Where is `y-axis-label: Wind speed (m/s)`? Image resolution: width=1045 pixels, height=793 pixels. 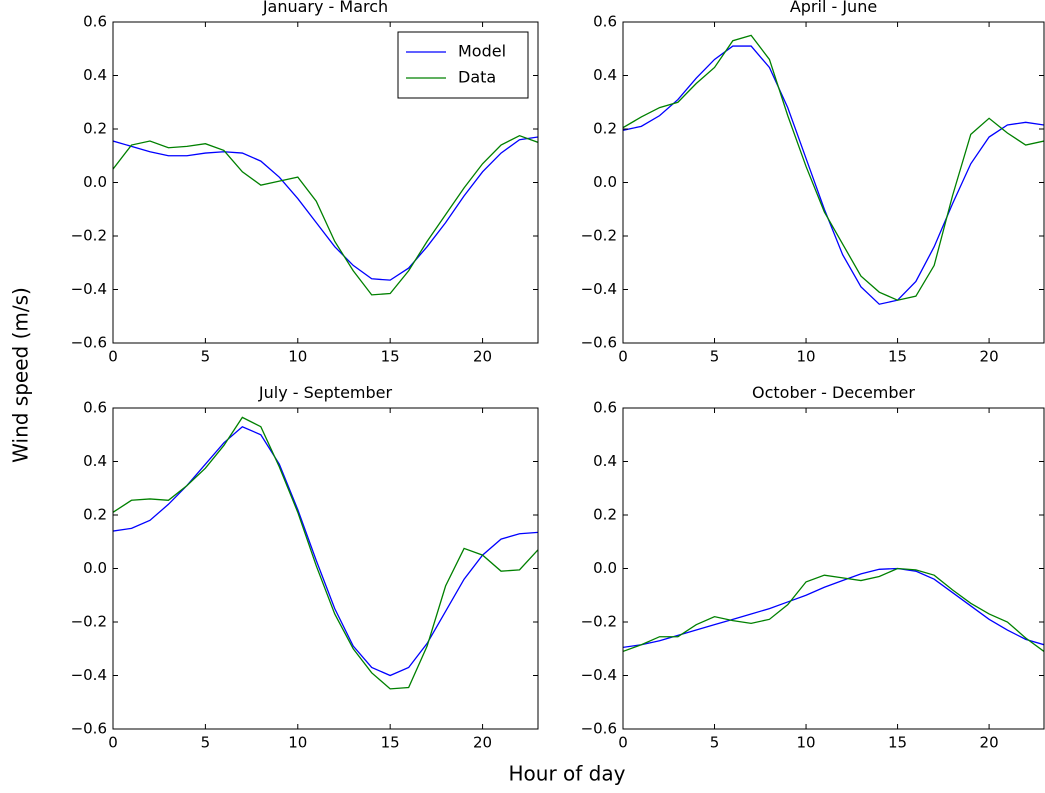
y-axis-label: Wind speed (m/s) is located at coordinates (21, 375).